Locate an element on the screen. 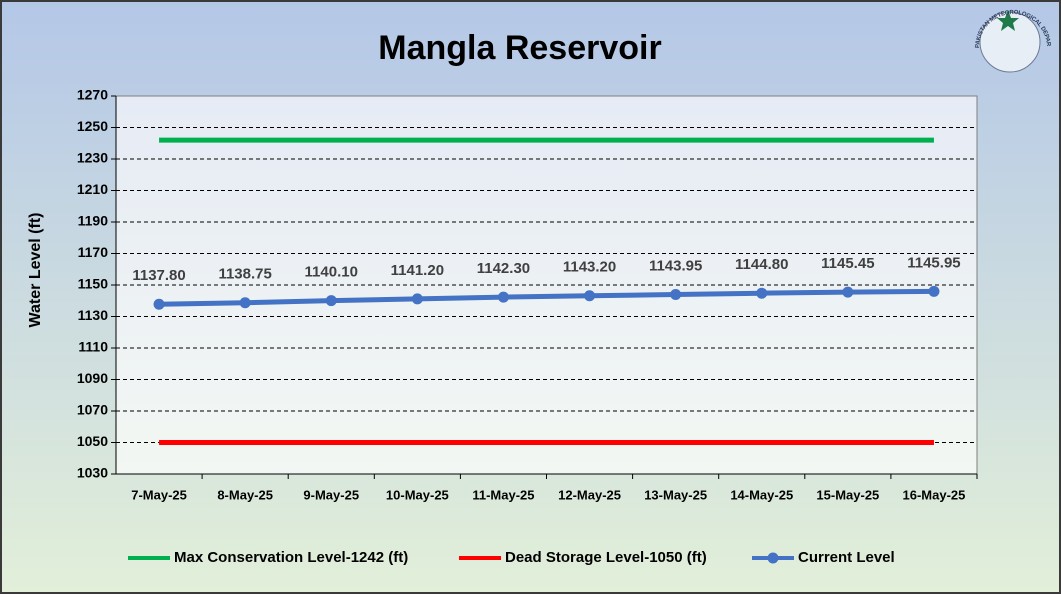  y-tick-label: 1030 is located at coordinates (92, 473).